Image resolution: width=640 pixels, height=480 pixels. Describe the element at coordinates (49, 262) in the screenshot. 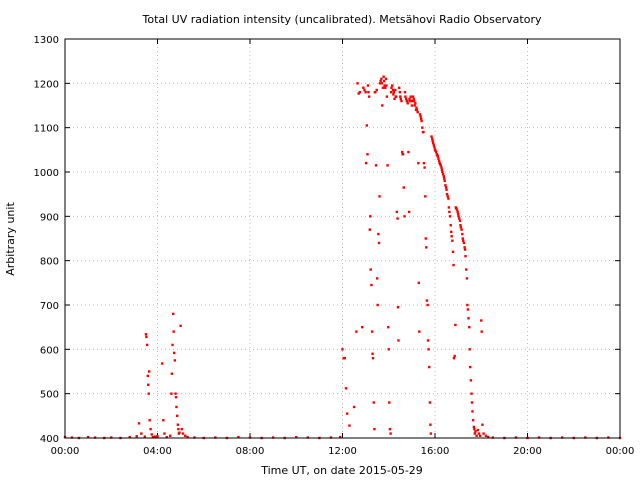

I see `y-tick-label: 800` at that location.